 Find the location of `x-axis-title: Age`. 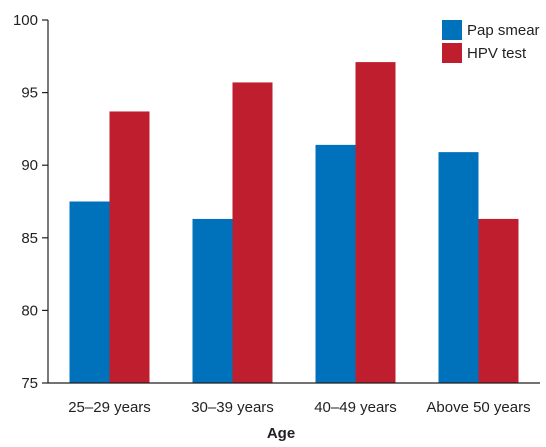

x-axis-title: Age is located at coordinates (281, 433).